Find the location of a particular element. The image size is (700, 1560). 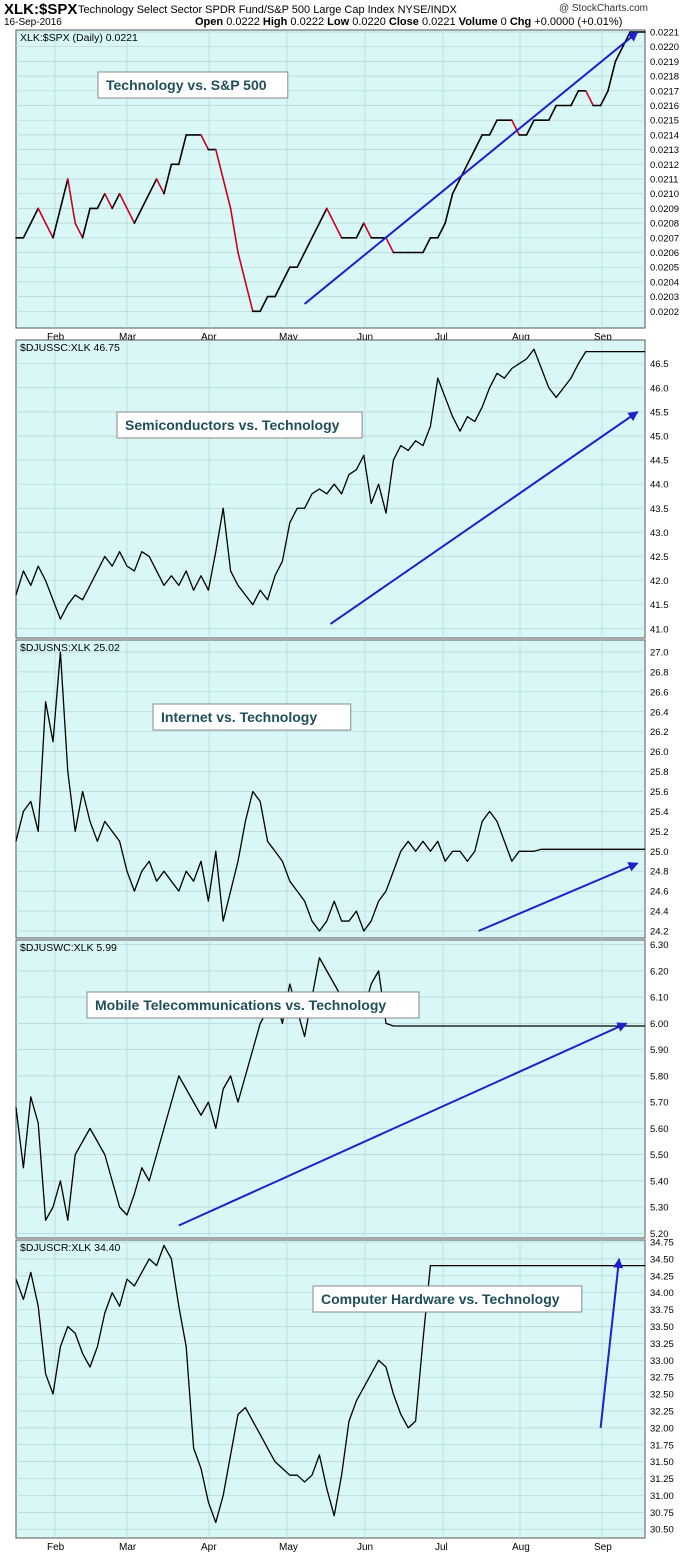

y-tick-label: 0.0206 is located at coordinates (664, 253).